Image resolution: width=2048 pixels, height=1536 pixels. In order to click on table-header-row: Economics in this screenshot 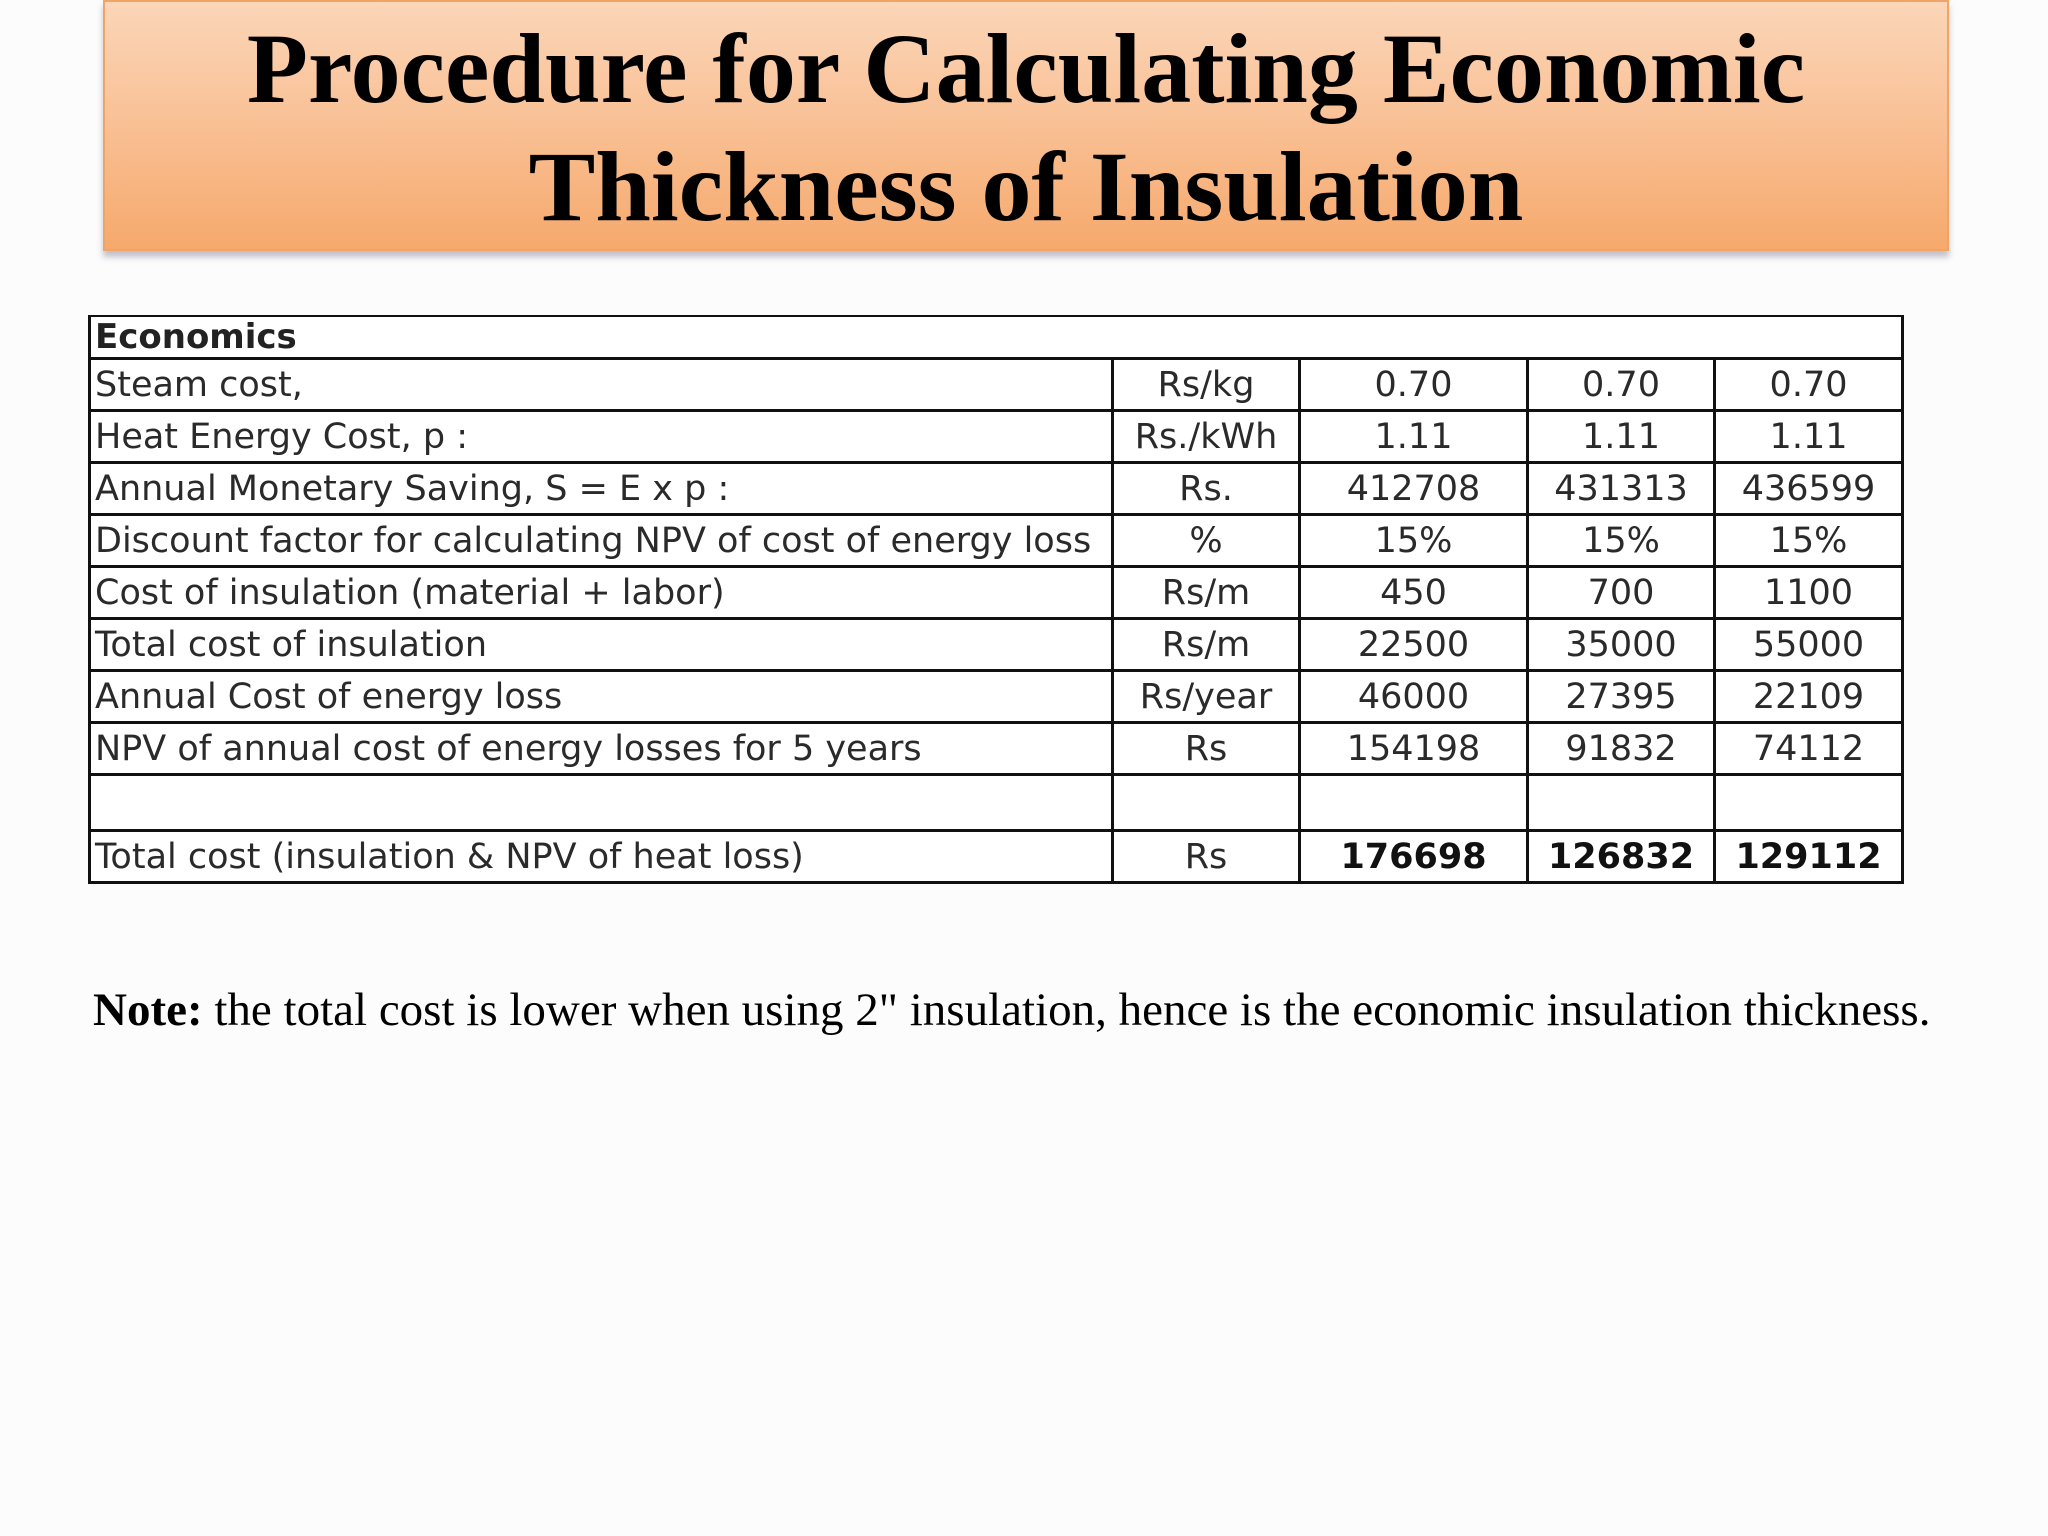, I will do `click(996, 338)`.